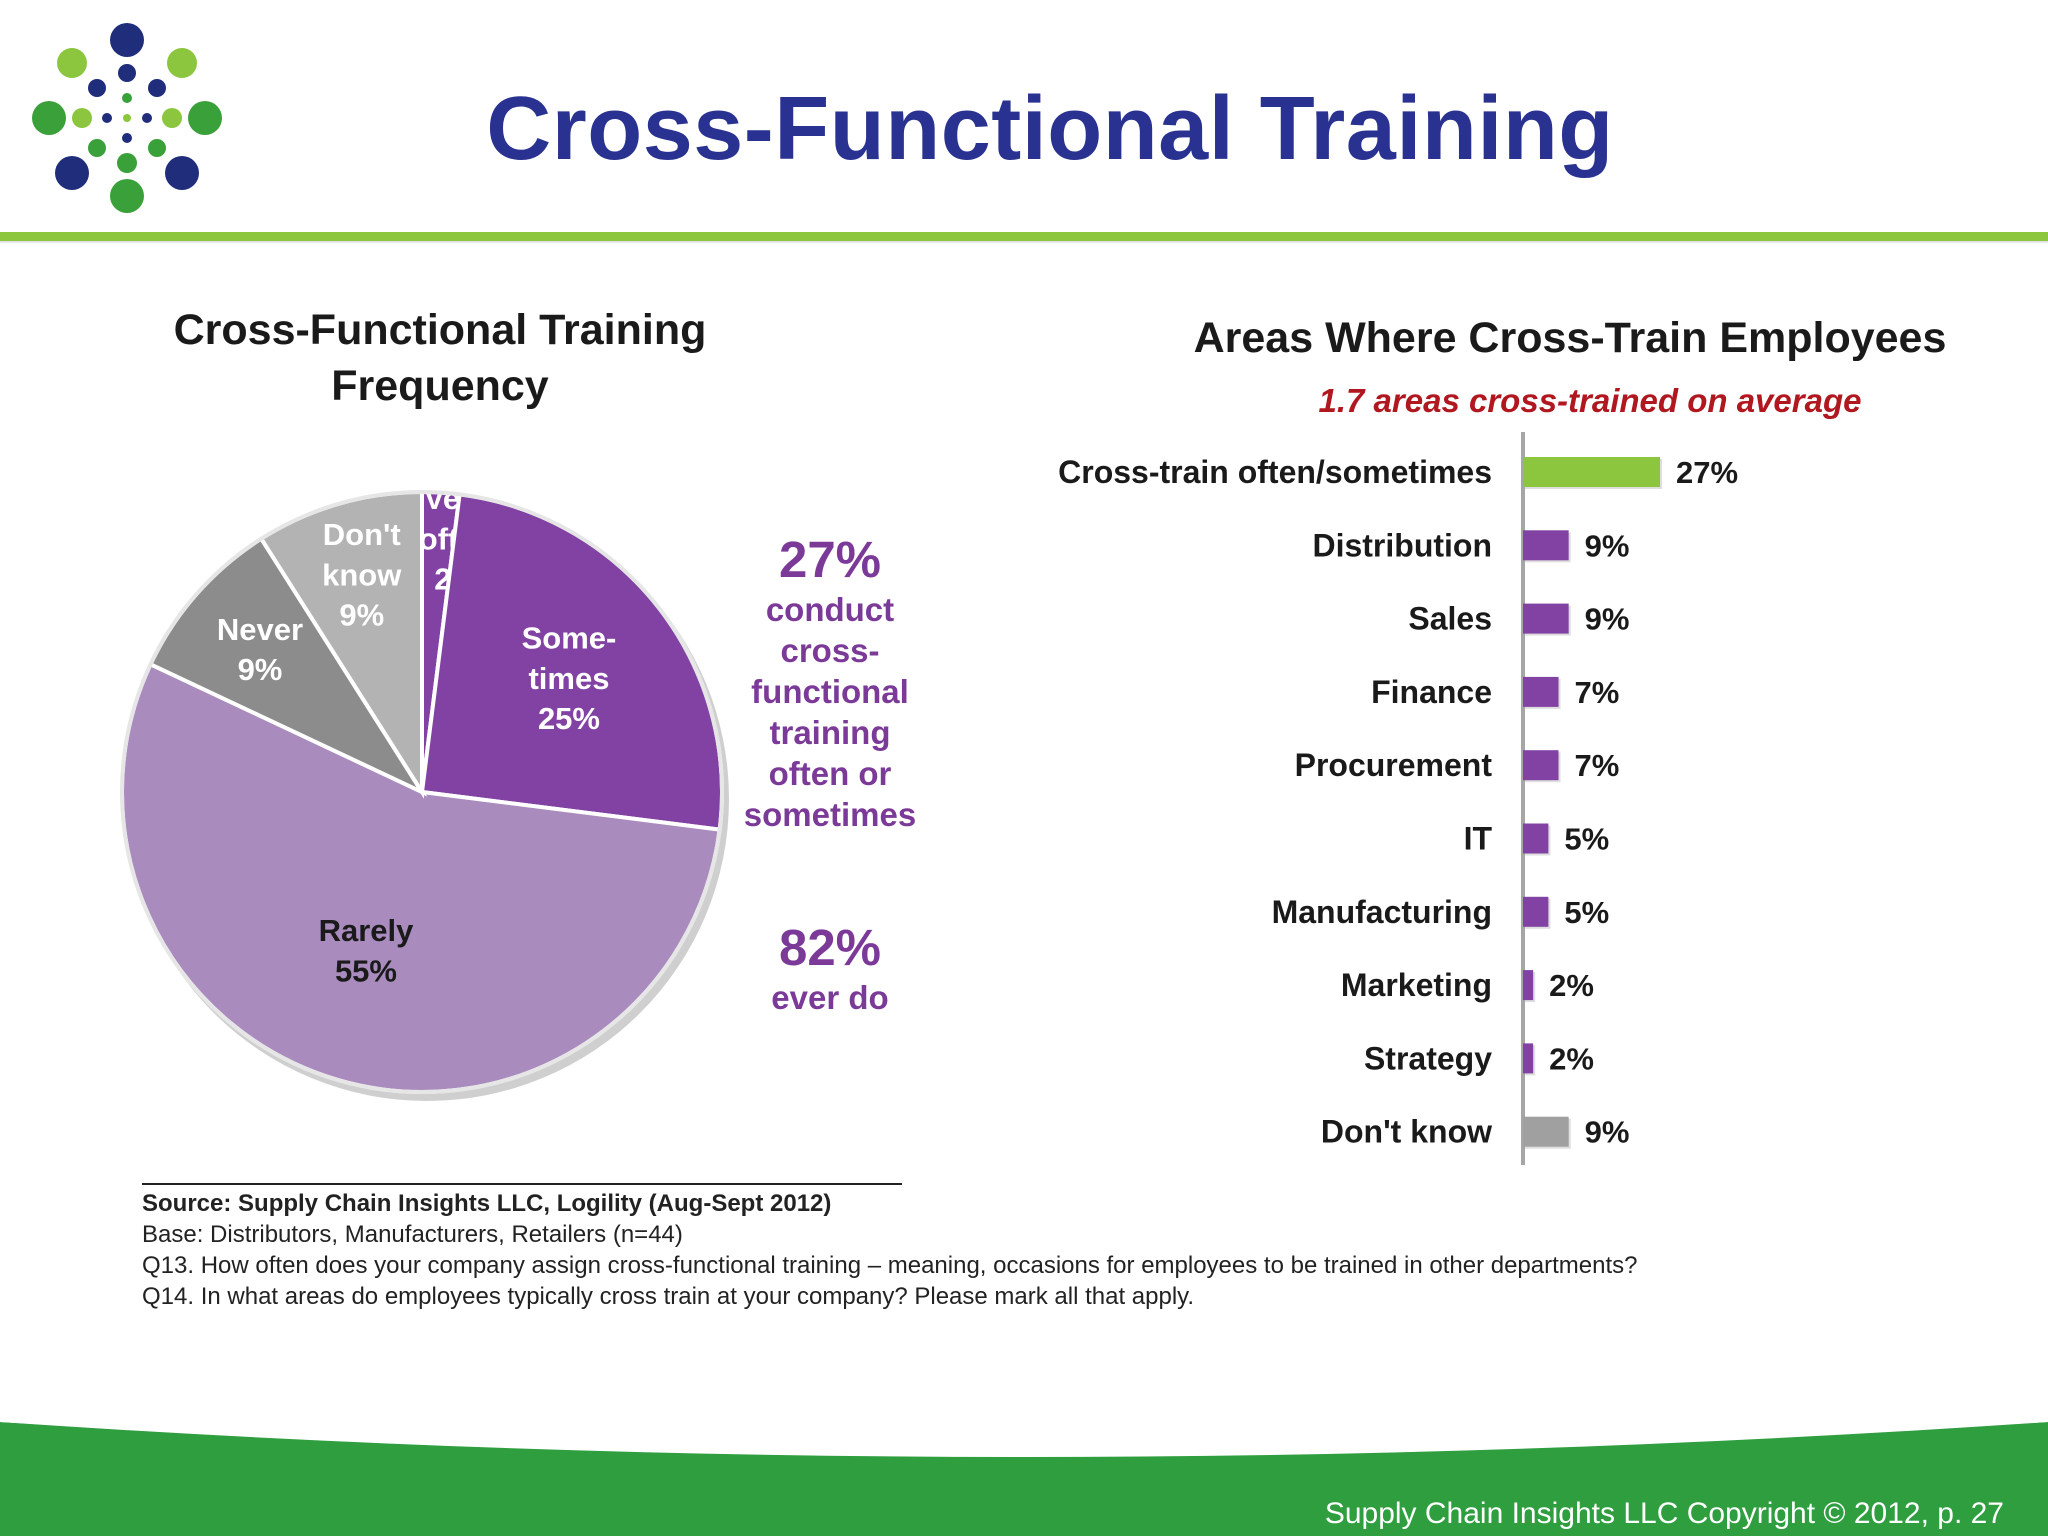 Image resolution: width=2048 pixels, height=1536 pixels. What do you see at coordinates (1394, 765) in the screenshot?
I see `bar-category-label: Procurement` at bounding box center [1394, 765].